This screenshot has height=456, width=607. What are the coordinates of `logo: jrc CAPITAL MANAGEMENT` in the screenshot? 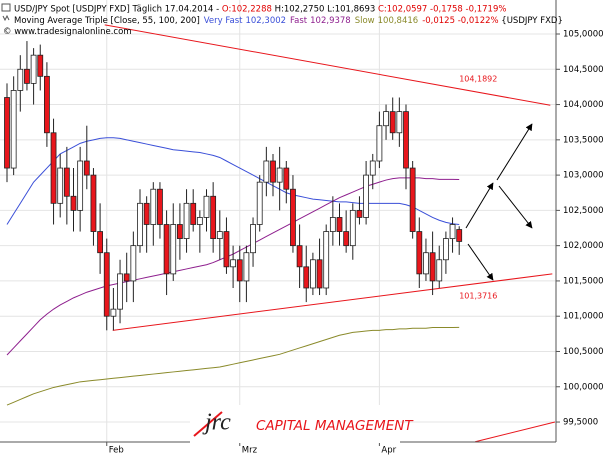 It's located at (302, 424).